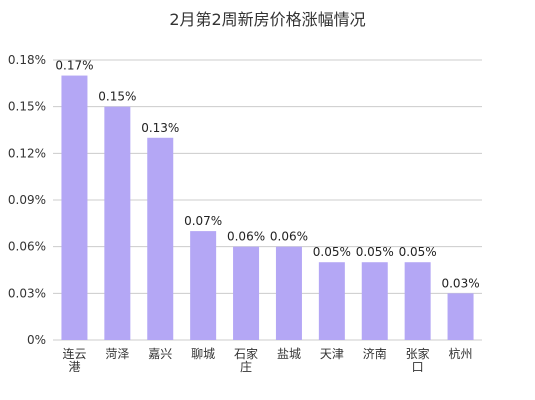  What do you see at coordinates (203, 354) in the screenshot?
I see `x-tick-label: 聊城` at bounding box center [203, 354].